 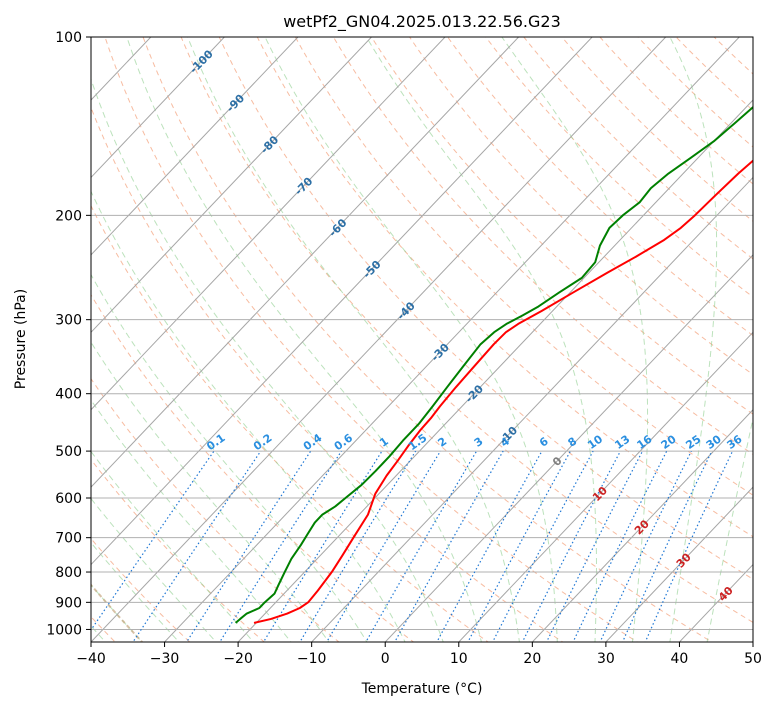 I want to click on y-tick-label: 400, so click(x=68, y=395).